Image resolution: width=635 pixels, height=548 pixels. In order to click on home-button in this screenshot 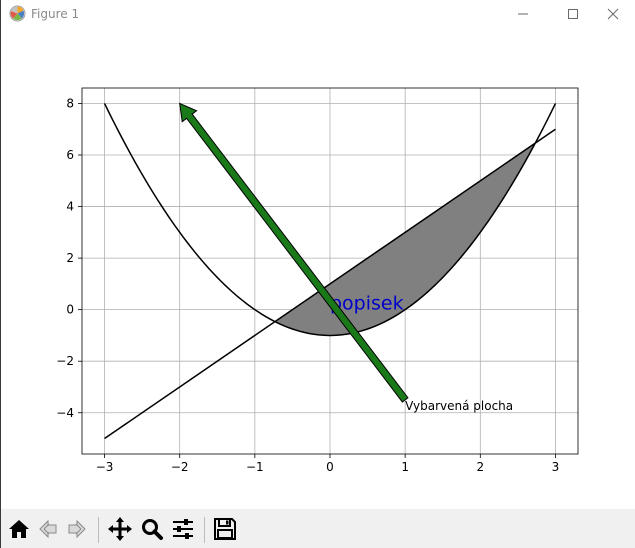, I will do `click(19, 529)`.